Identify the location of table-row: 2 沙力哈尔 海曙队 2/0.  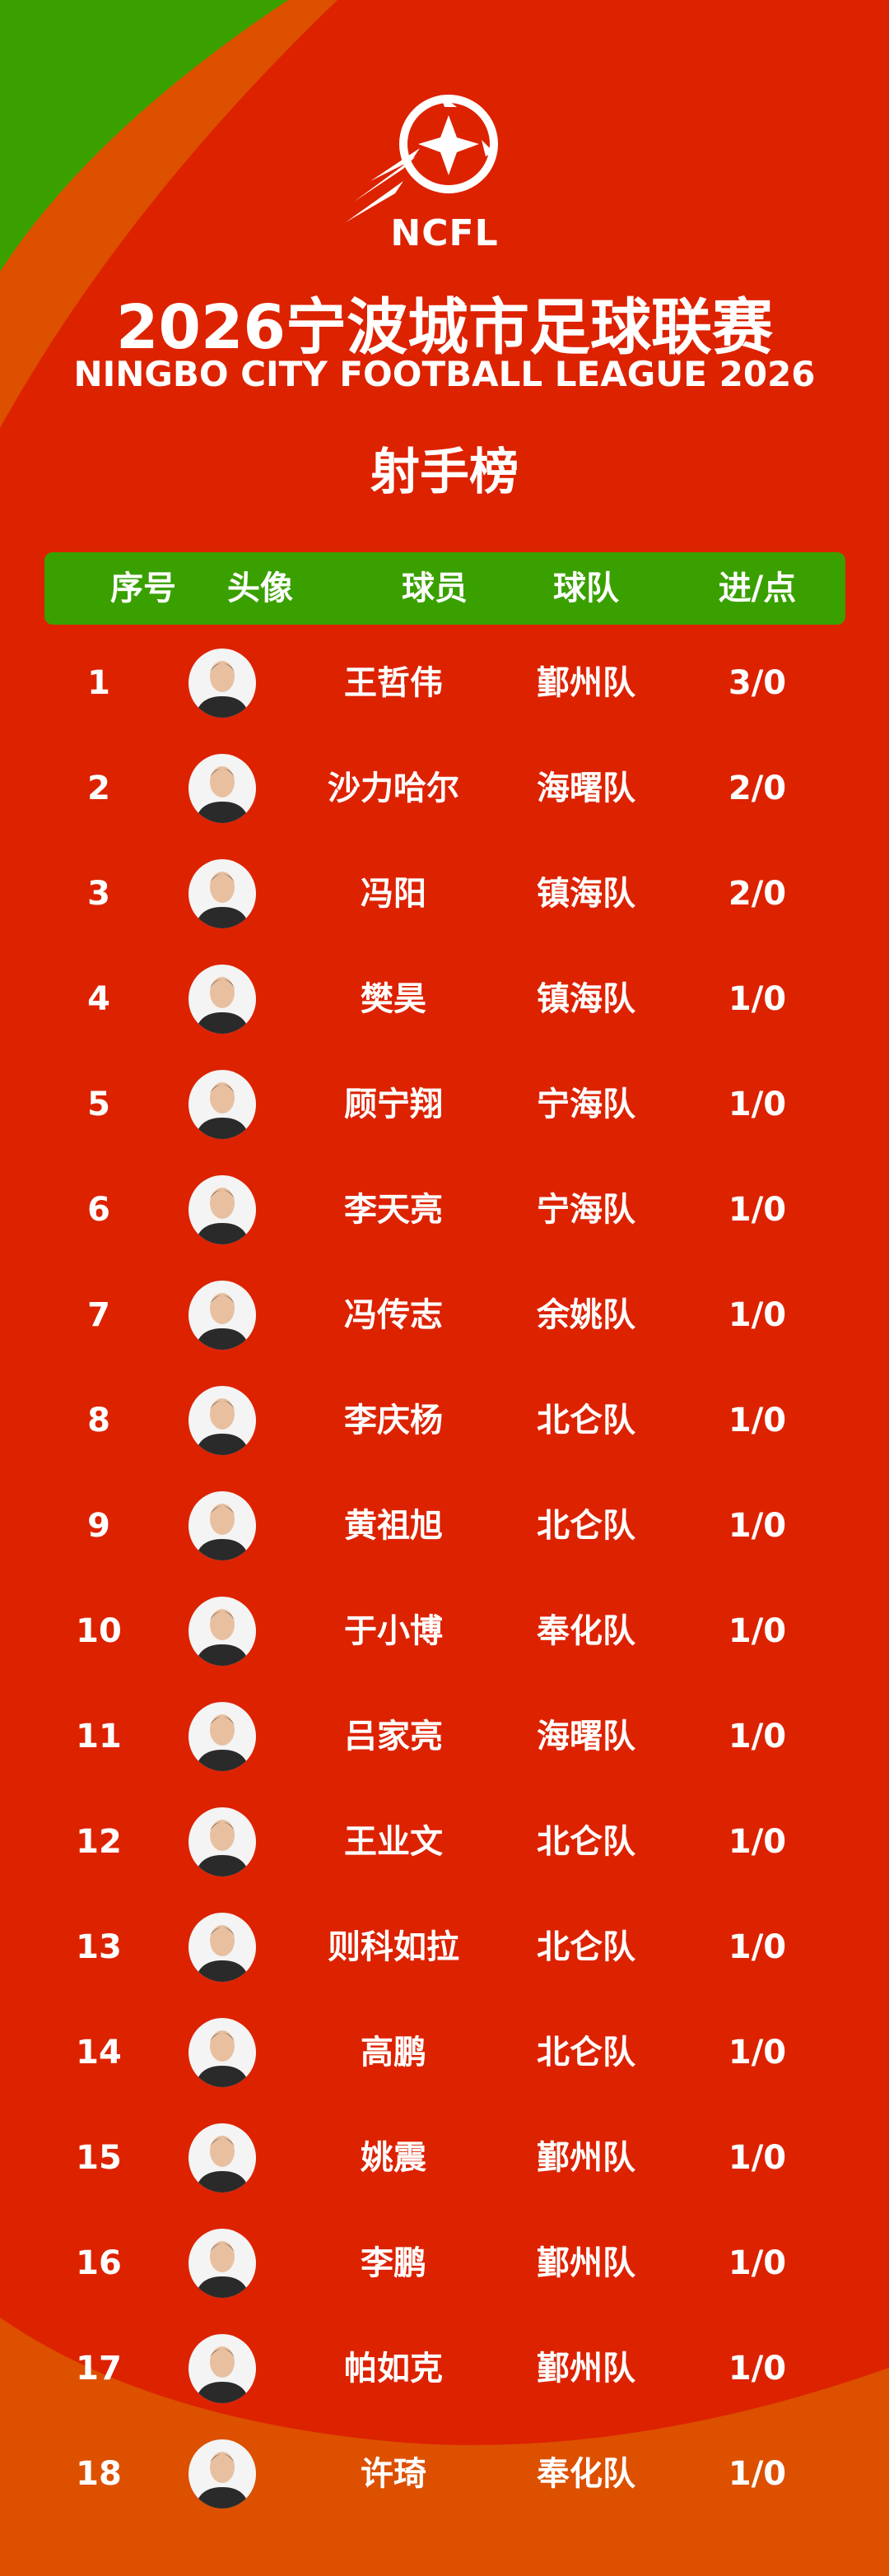
(444, 788).